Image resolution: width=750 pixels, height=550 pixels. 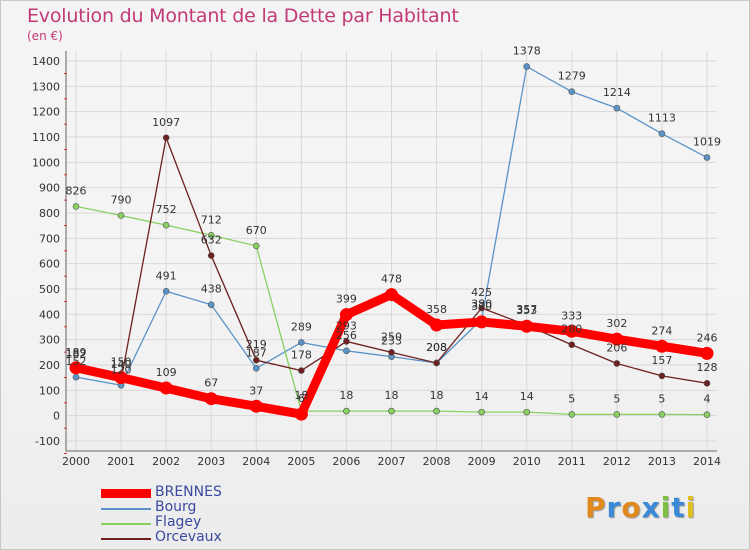 What do you see at coordinates (481, 292) in the screenshot?
I see `data-label-orcevaux: 425` at bounding box center [481, 292].